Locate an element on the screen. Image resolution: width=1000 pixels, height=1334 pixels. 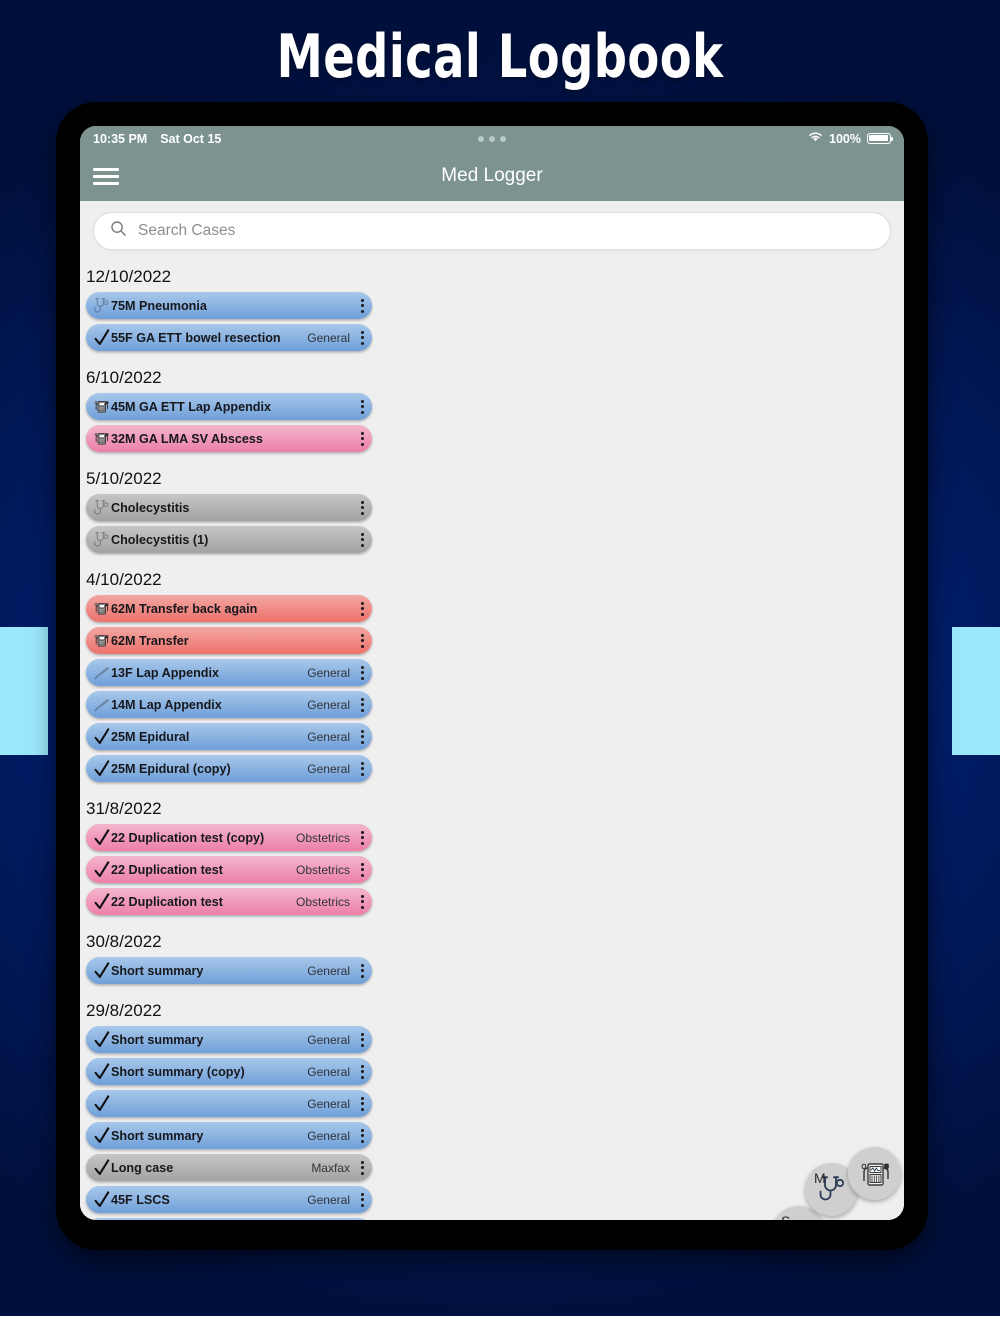
case-title: 45F LSCS is located at coordinates (140, 1199).